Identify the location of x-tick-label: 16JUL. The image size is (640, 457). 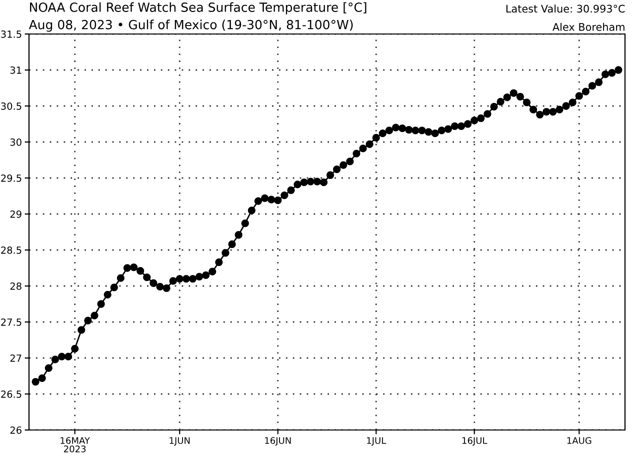
(475, 441).